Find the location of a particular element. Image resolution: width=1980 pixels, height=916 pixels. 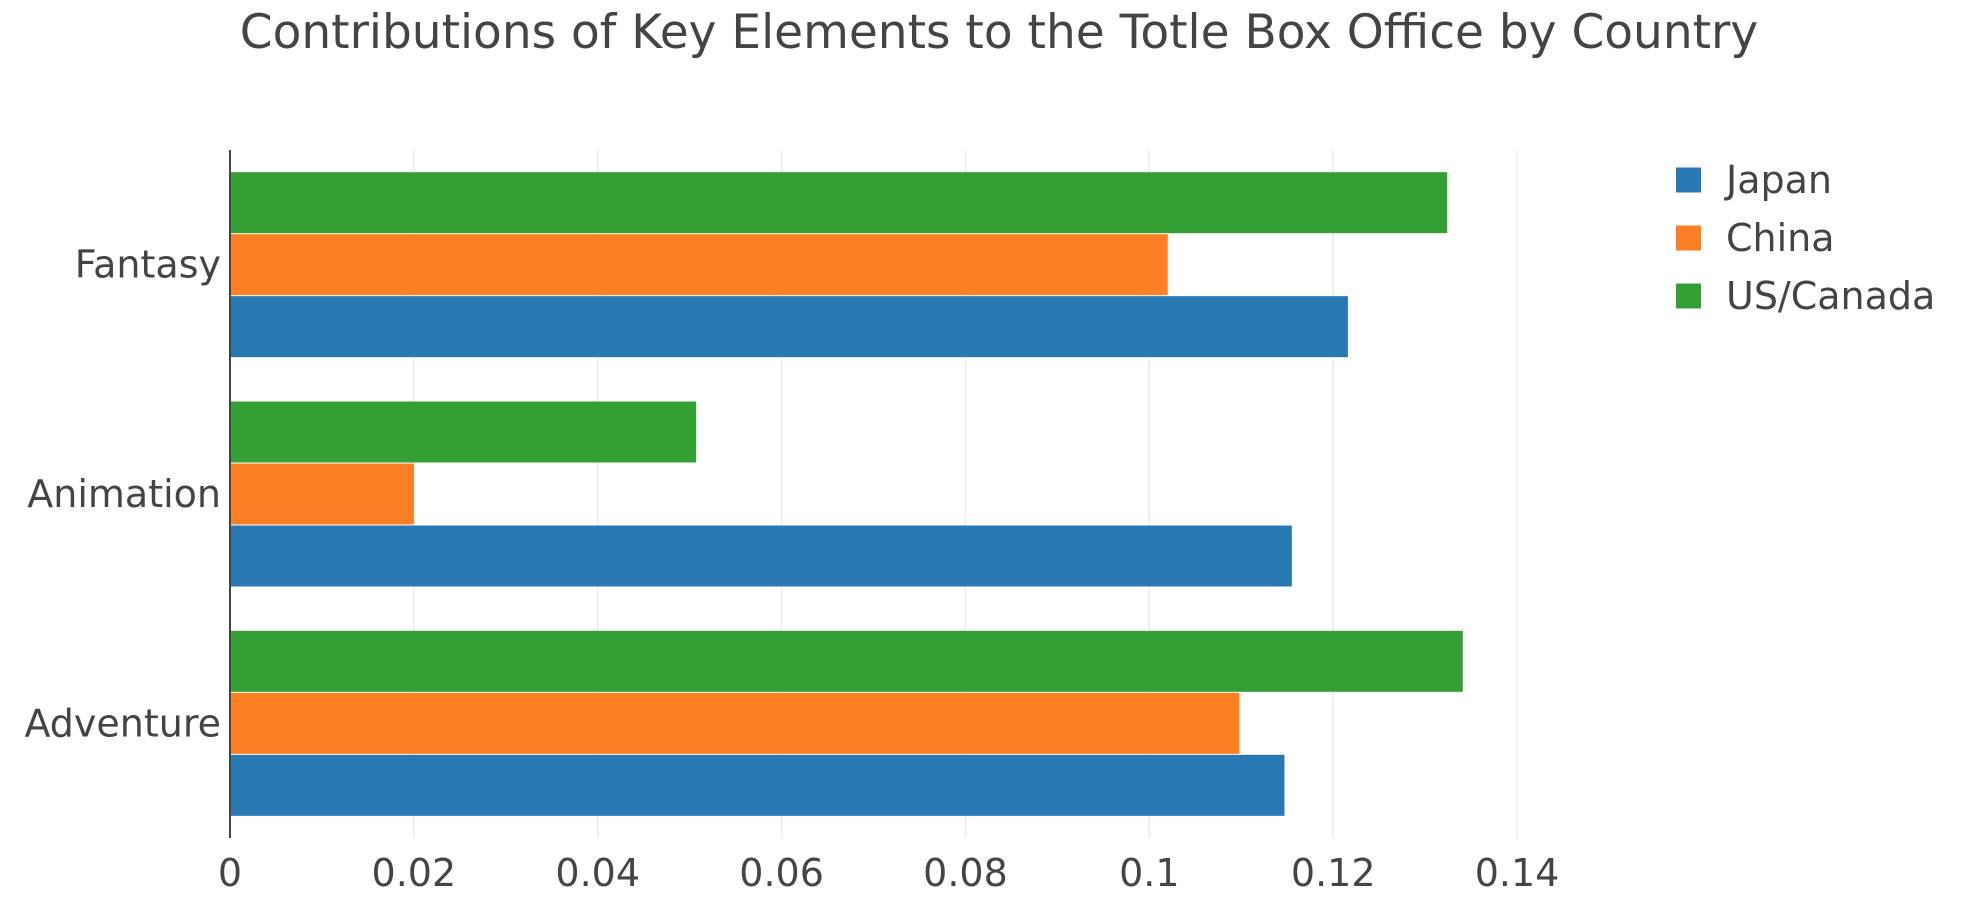

legend-label-china: China is located at coordinates (1780, 238).